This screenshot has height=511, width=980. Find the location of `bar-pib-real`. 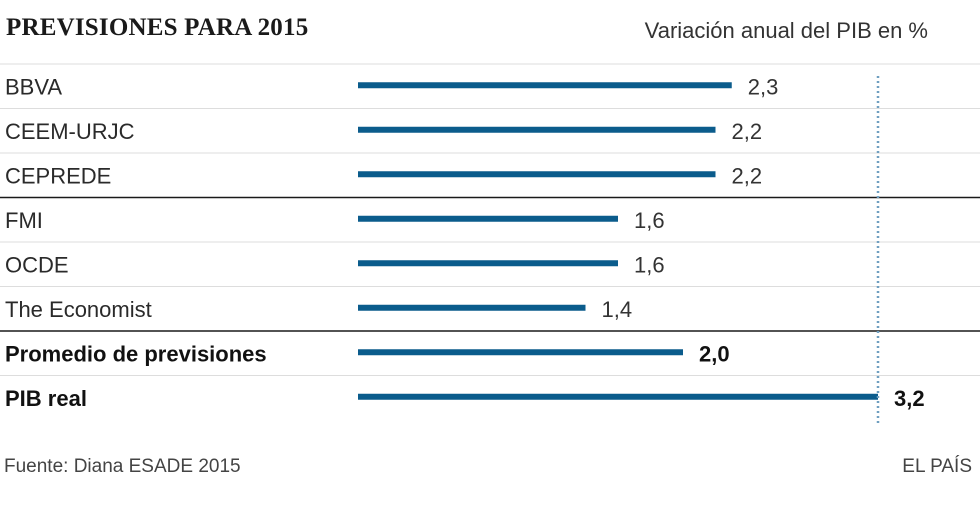

bar-pib-real is located at coordinates (618, 396).